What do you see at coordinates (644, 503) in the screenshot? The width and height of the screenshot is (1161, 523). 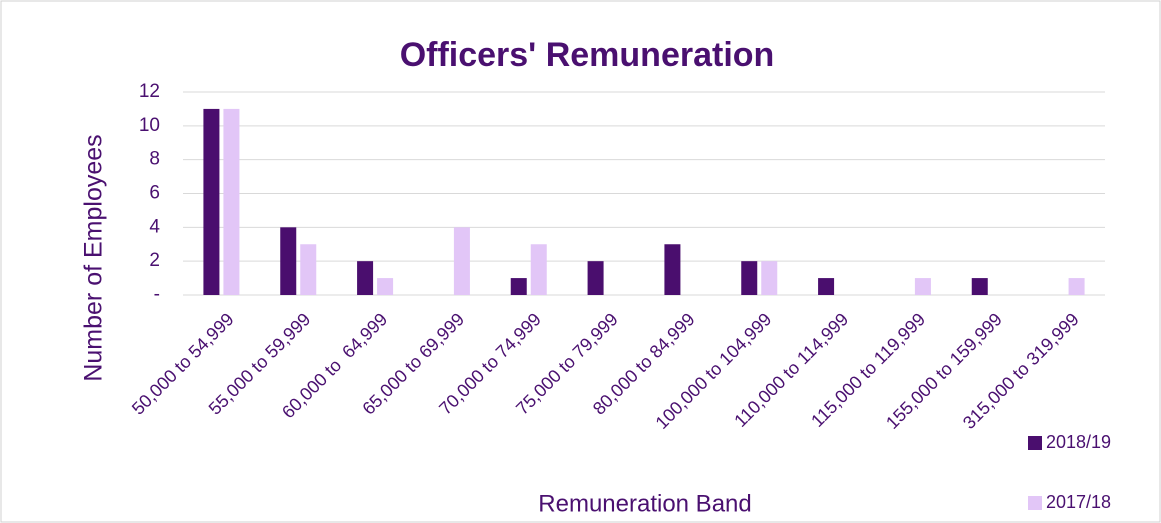 I see `x-axis-label: Remuneration Band` at bounding box center [644, 503].